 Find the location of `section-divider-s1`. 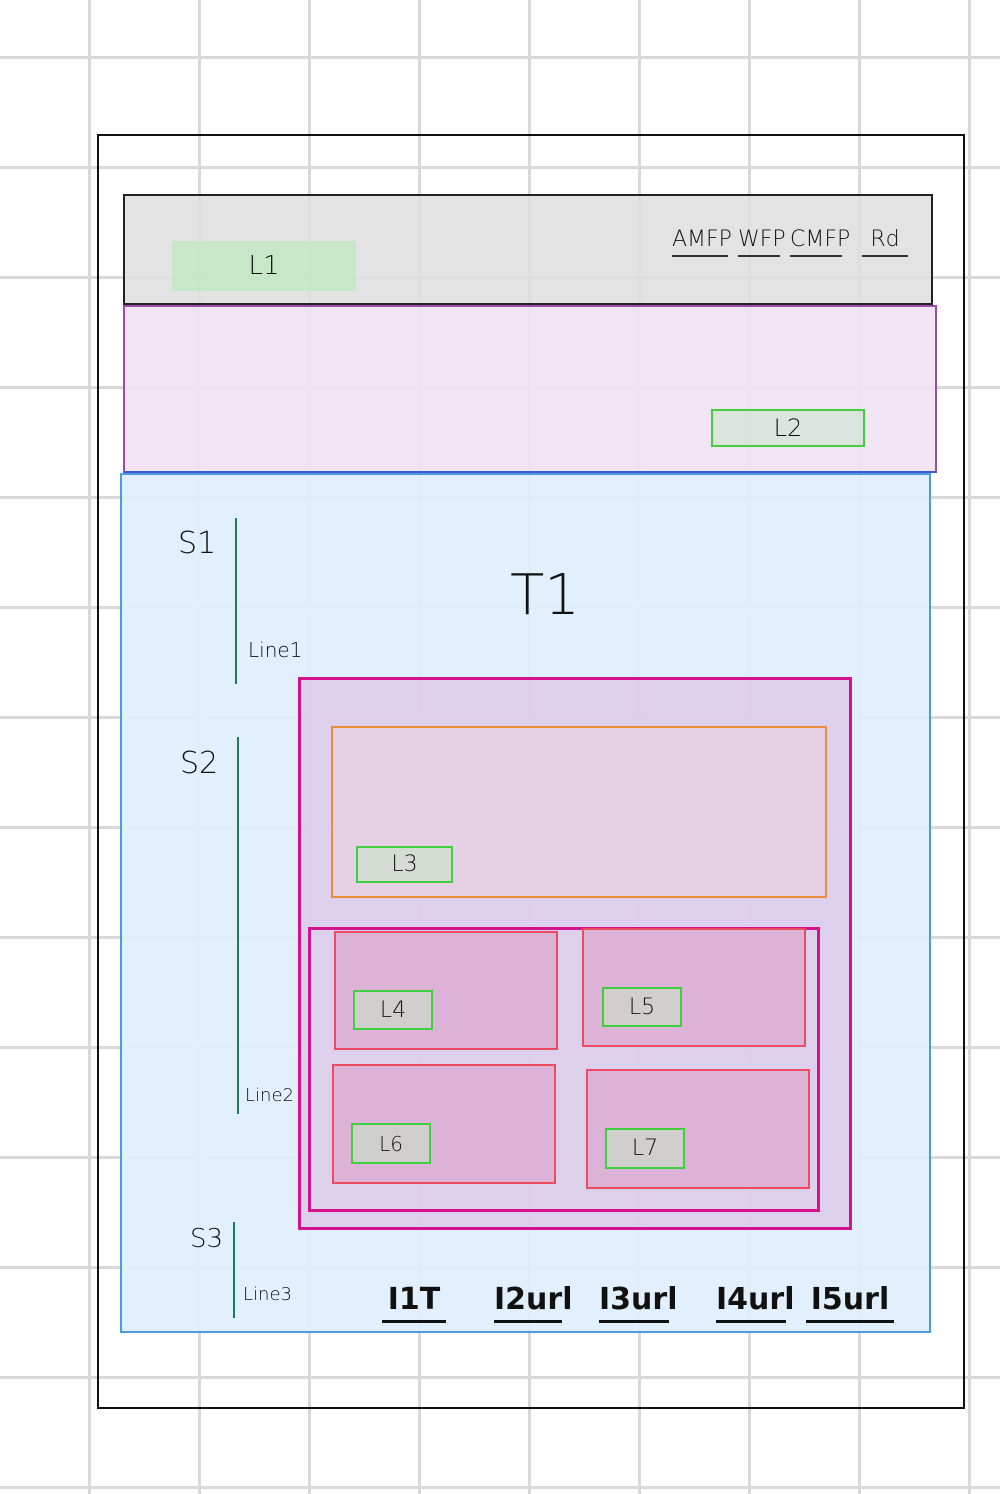

section-divider-s1 is located at coordinates (236, 601).